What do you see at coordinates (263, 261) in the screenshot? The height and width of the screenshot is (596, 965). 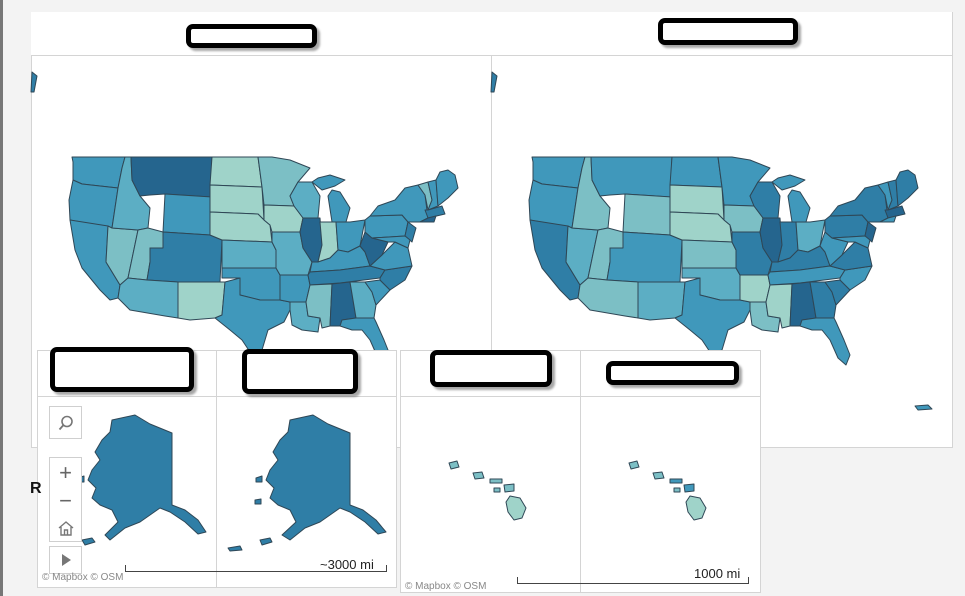 I see `lower48-states` at bounding box center [263, 261].